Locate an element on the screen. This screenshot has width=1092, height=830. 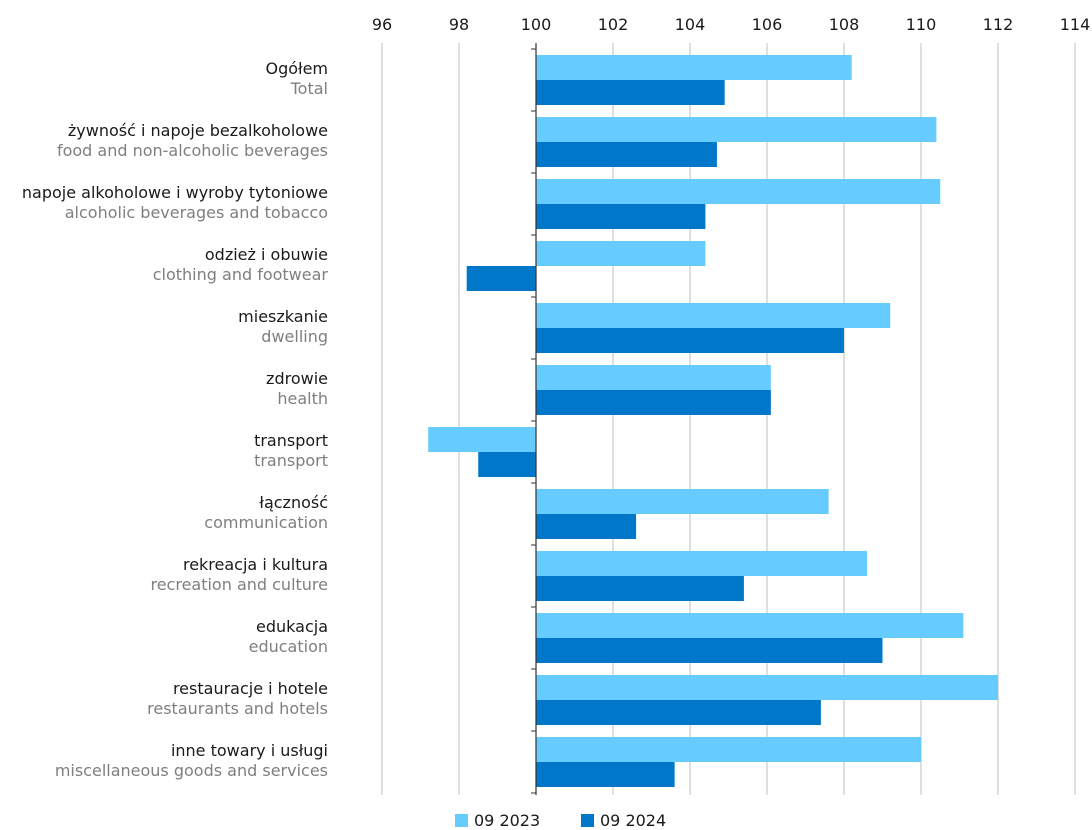
category-label-en: education is located at coordinates (288, 646).